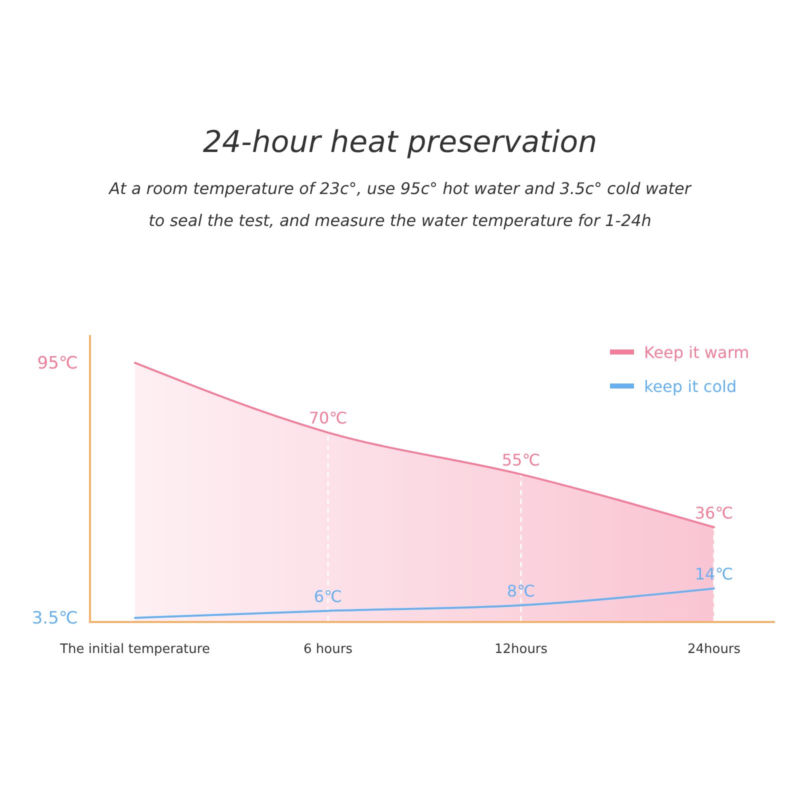 The width and height of the screenshot is (800, 800). Describe the element at coordinates (714, 512) in the screenshot. I see `data-label: 36℃` at that location.